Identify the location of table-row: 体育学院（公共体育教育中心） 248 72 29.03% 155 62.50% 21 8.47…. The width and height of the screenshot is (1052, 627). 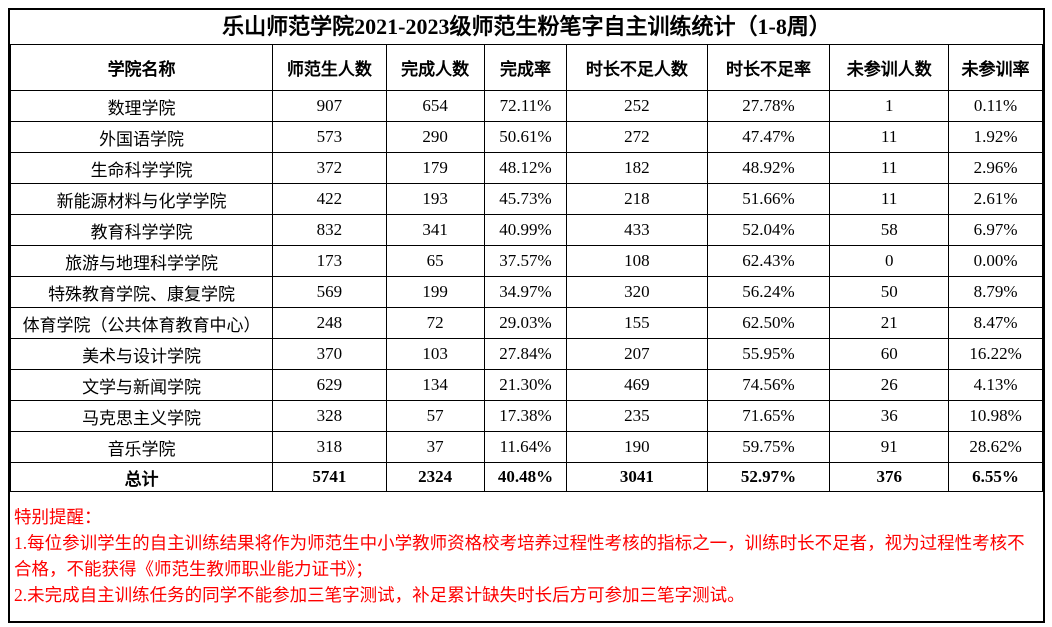
(526, 323).